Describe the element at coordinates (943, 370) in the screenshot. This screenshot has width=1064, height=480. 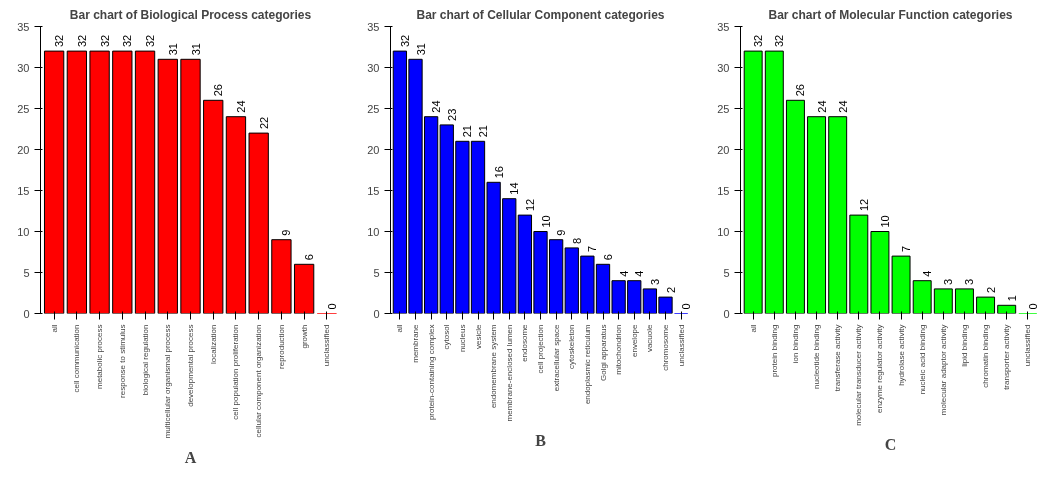
I see `x-tick-label: molecular adaptor activity` at that location.